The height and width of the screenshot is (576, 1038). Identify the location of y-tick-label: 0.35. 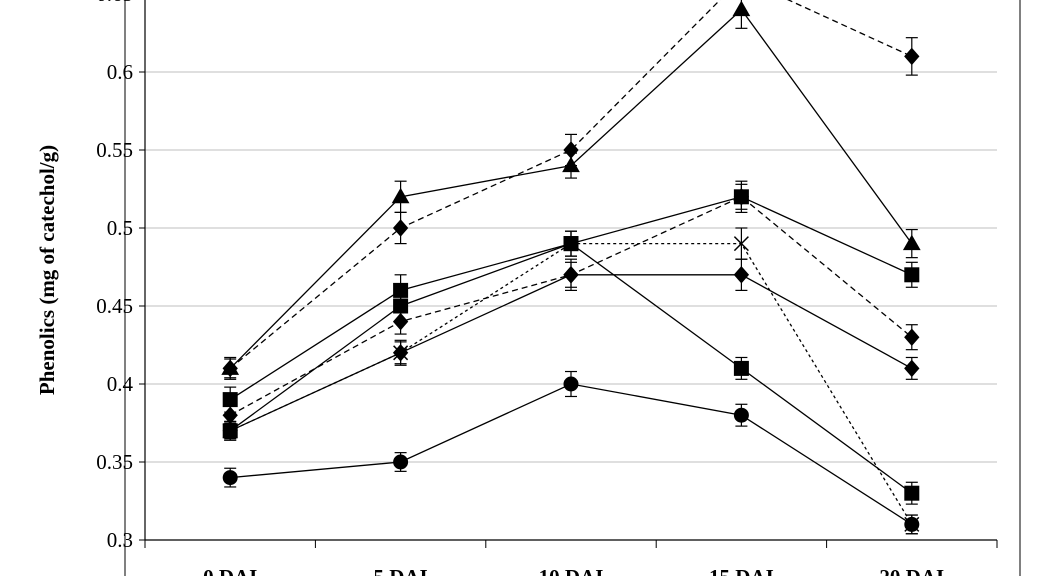
(114, 462).